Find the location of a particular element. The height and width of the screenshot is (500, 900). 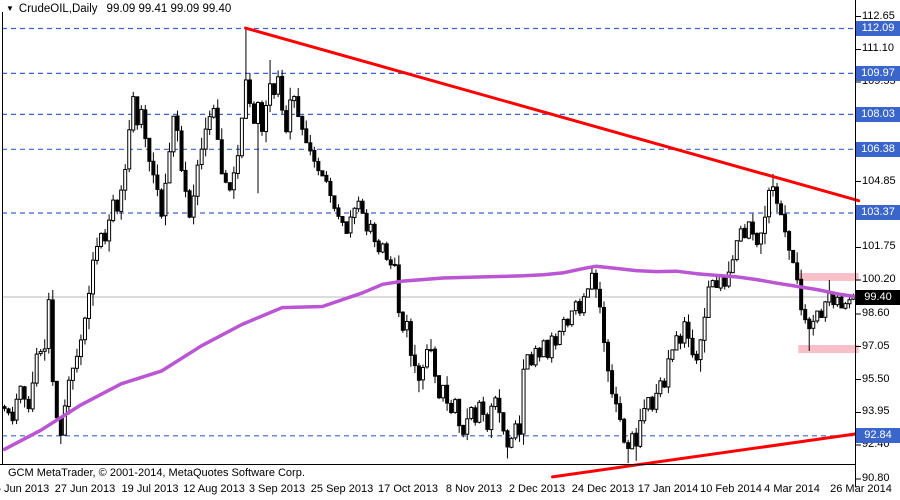

collapse-triangle-icon: ▼ is located at coordinates (10, 8).